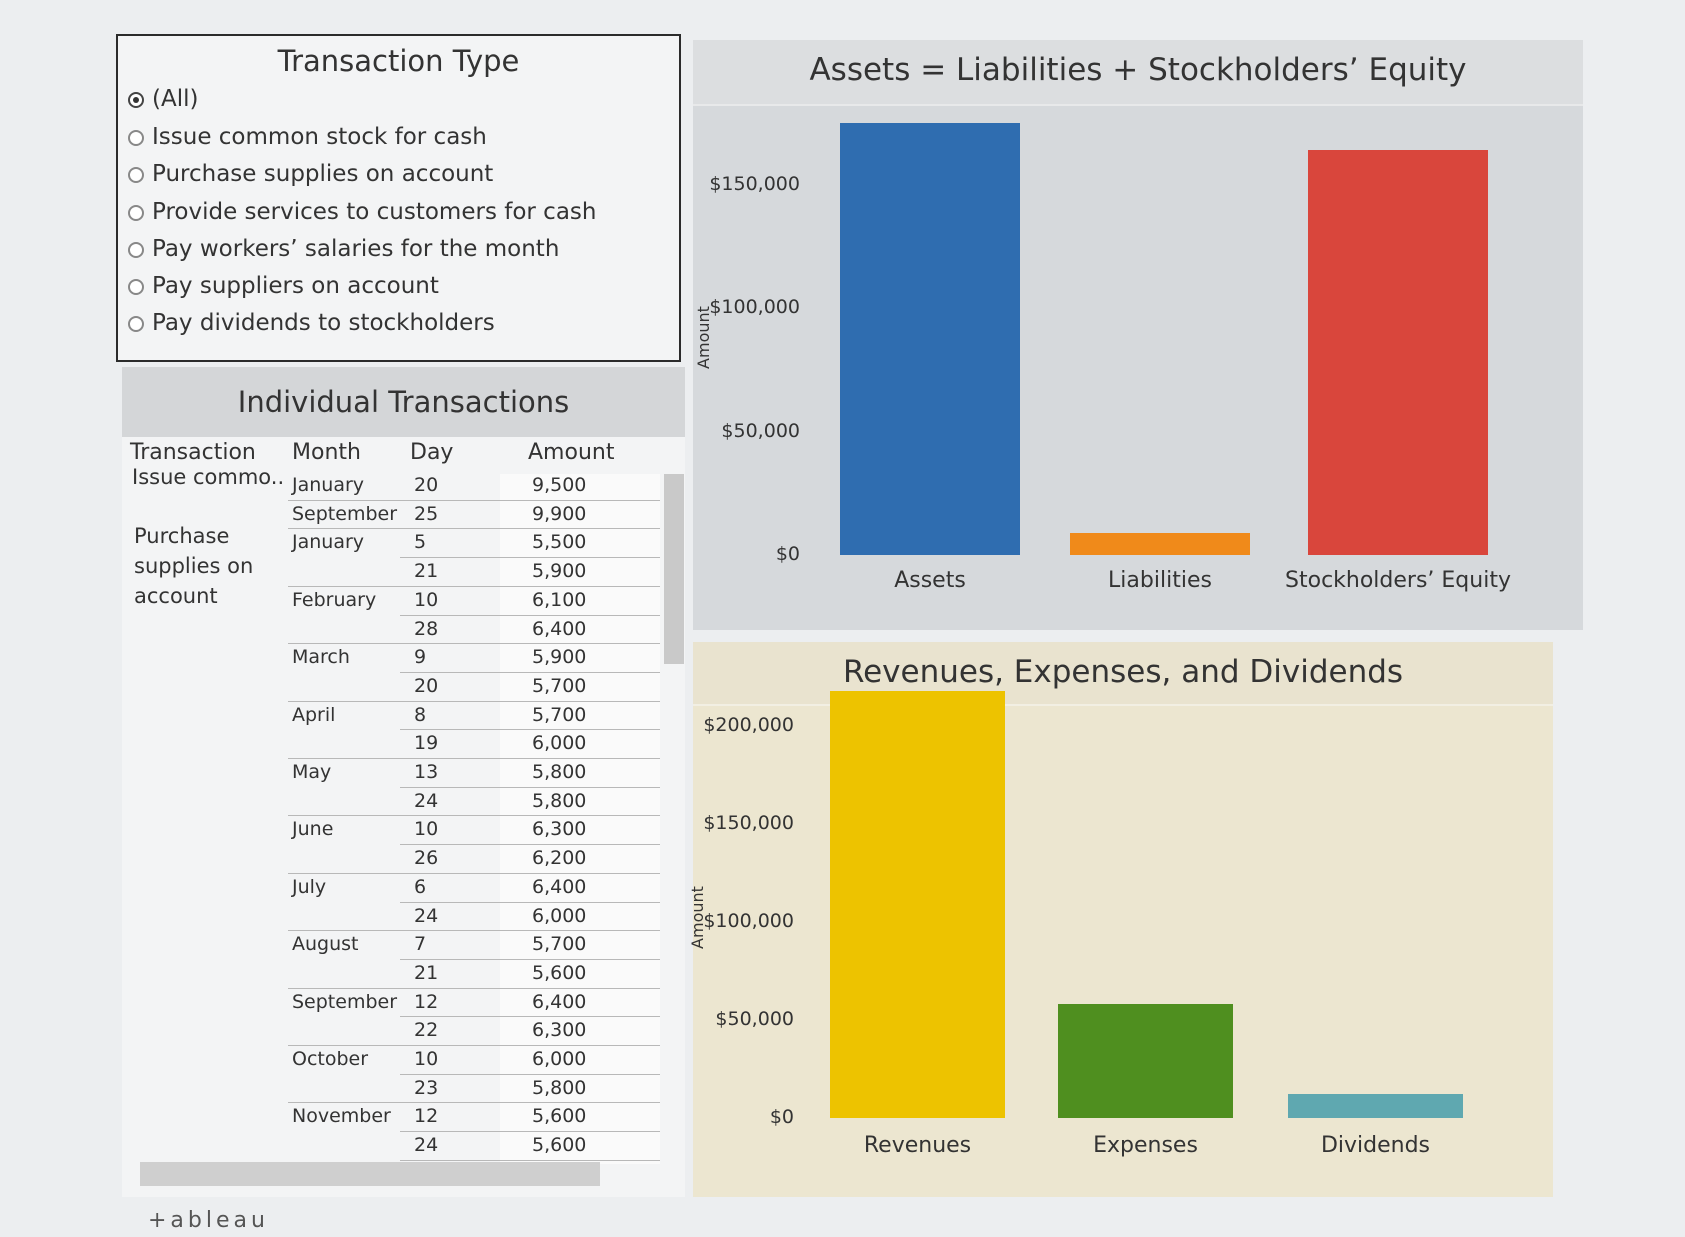 The width and height of the screenshot is (1685, 1237). Describe the element at coordinates (330, 1059) in the screenshot. I see `cell-month: October` at that location.